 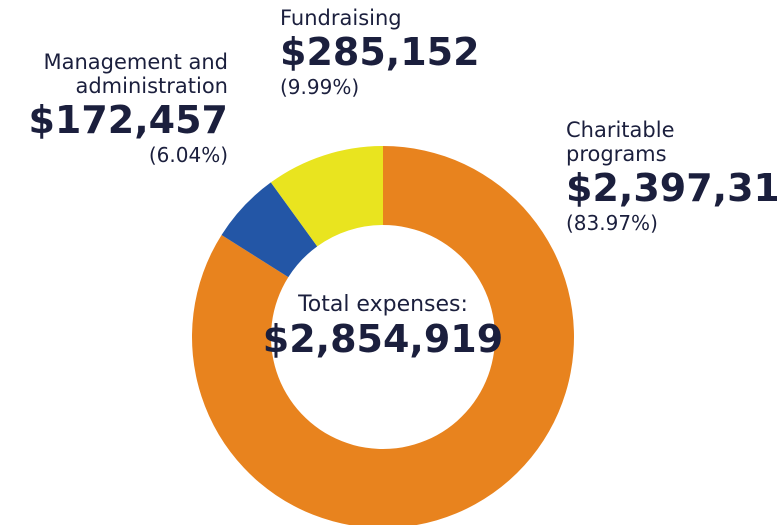 What do you see at coordinates (671, 188) in the screenshot?
I see `value-label: $2,397,310` at bounding box center [671, 188].